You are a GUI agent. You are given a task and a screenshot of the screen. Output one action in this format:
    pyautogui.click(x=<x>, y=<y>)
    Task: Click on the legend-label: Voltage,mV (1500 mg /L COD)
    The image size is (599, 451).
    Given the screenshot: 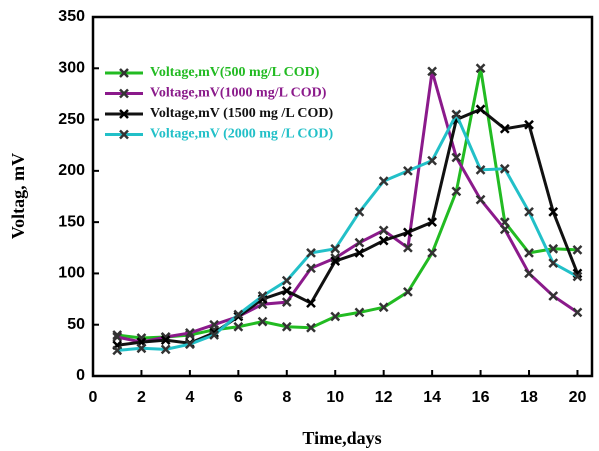 What is the action you would take?
    pyautogui.click(x=242, y=113)
    